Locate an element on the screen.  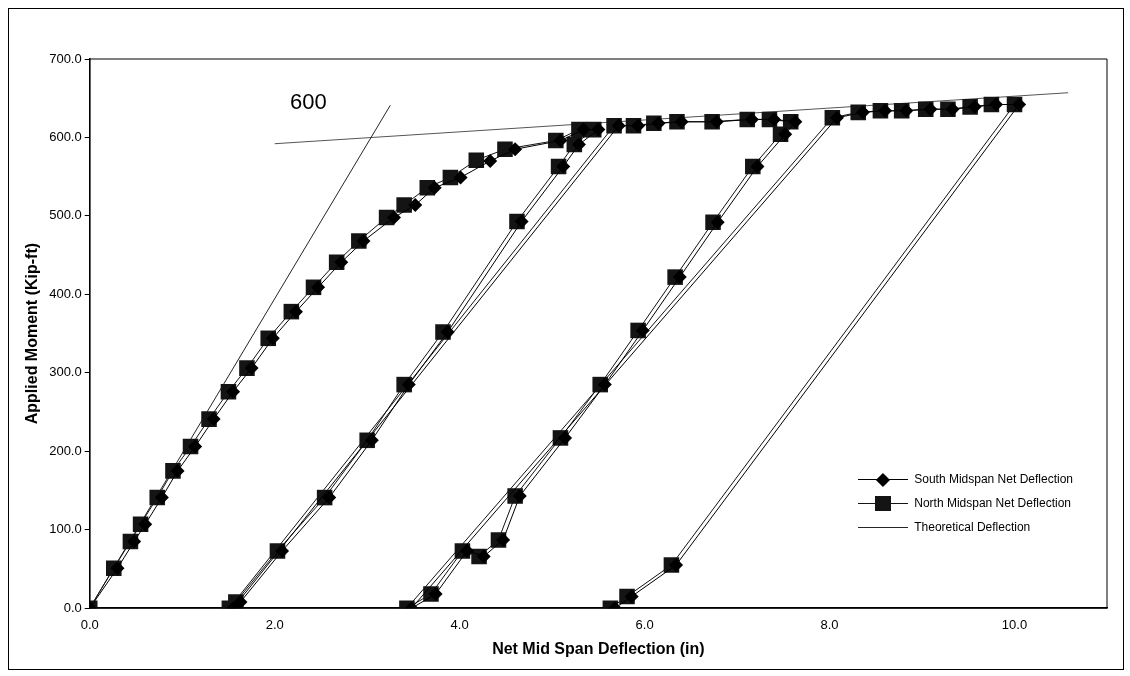
legend-label: Theoretical Deflection is located at coordinates (972, 527).